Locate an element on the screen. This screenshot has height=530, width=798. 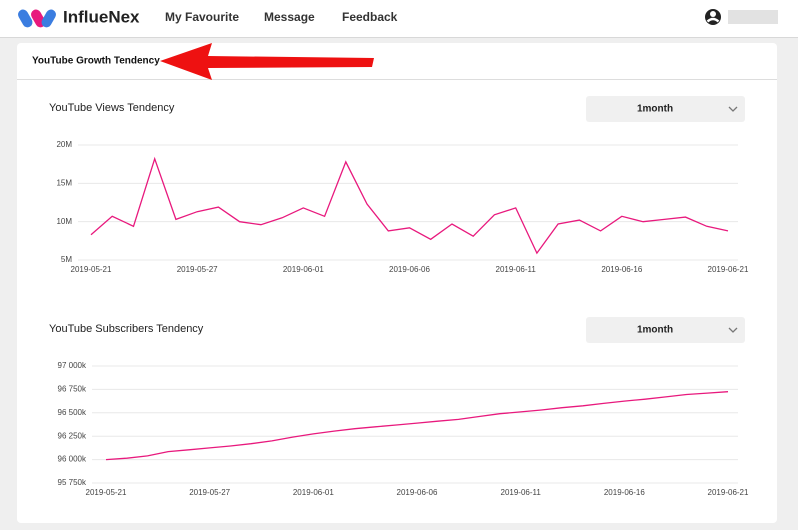
navbar is located at coordinates (399, 18).